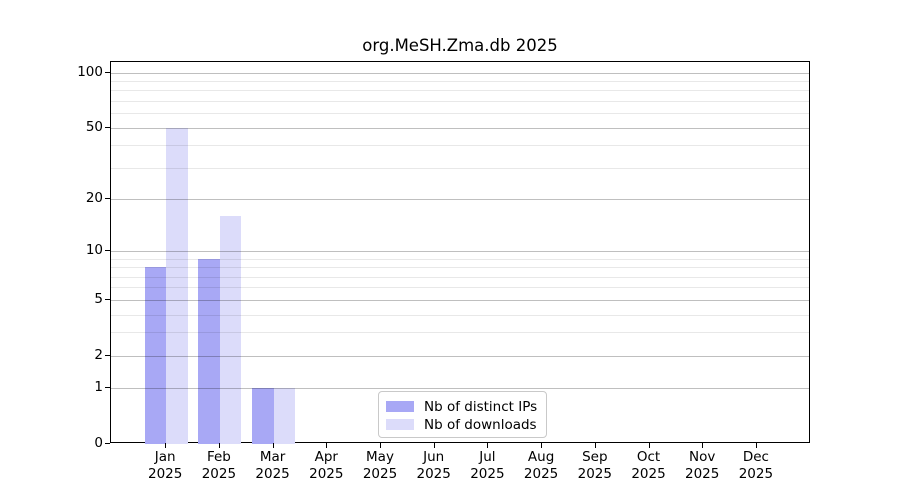  What do you see at coordinates (541, 465) in the screenshot?
I see `x-tick-label-aug: Aug 2025` at bounding box center [541, 465].